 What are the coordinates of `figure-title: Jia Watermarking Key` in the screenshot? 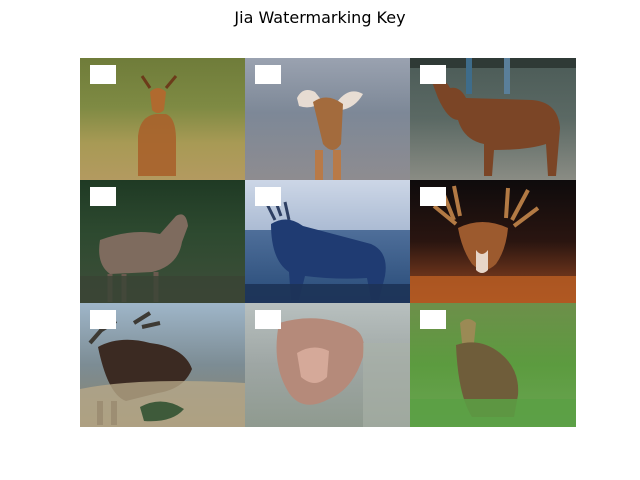 It's located at (320, 17).